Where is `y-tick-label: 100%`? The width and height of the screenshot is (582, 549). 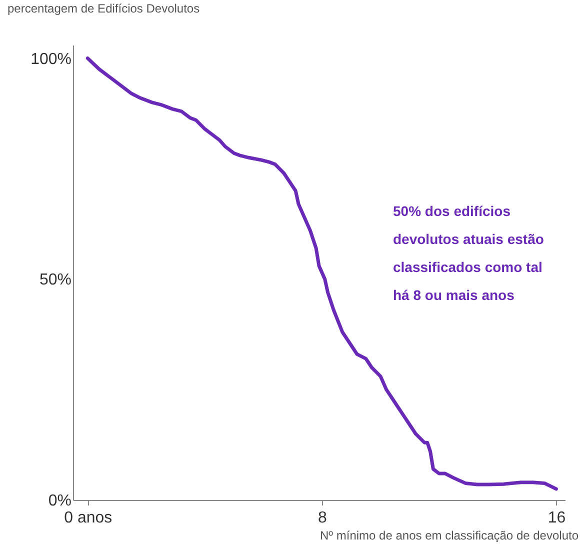 y-tick-label: 100% is located at coordinates (51, 59).